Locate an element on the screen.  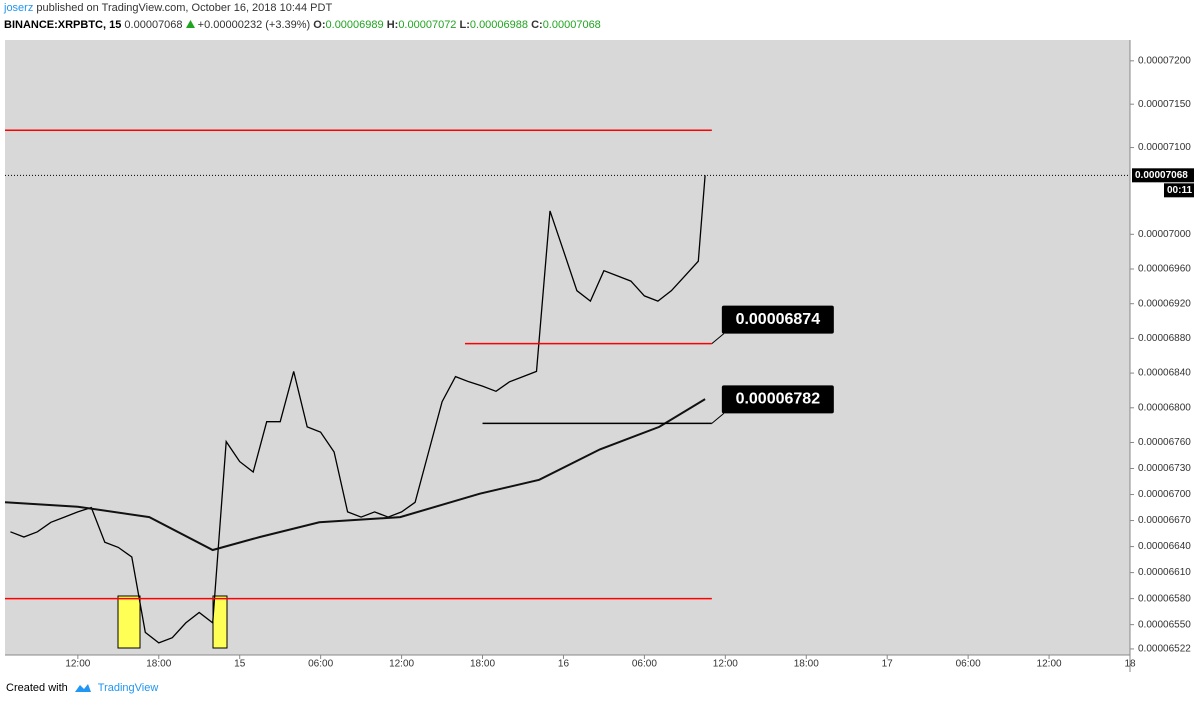
countdown-label: 00:11 is located at coordinates (1179, 190).